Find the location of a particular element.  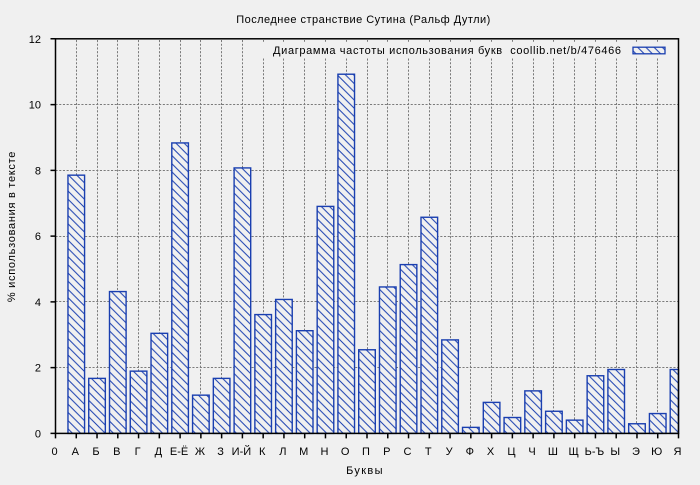

svg-text: Буквы is located at coordinates (365, 471).